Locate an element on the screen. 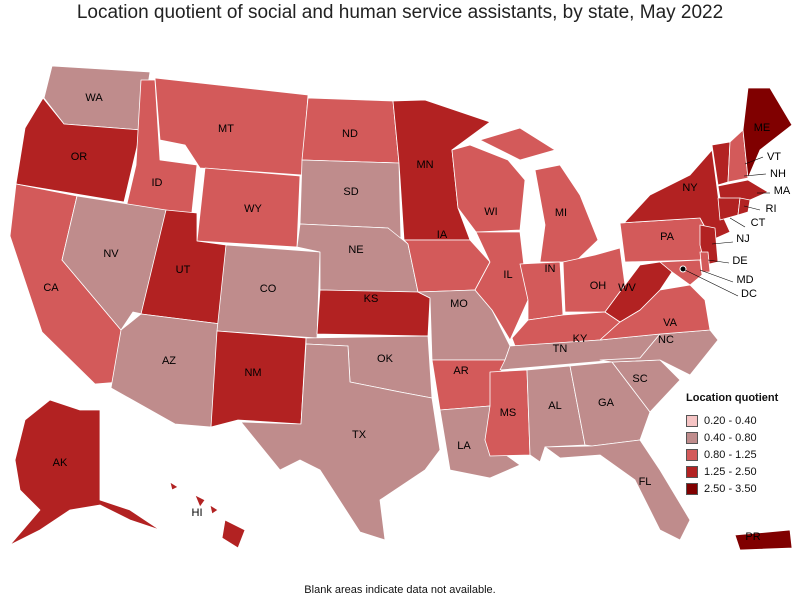 The width and height of the screenshot is (800, 600). state-label-MT: MT is located at coordinates (226, 129).